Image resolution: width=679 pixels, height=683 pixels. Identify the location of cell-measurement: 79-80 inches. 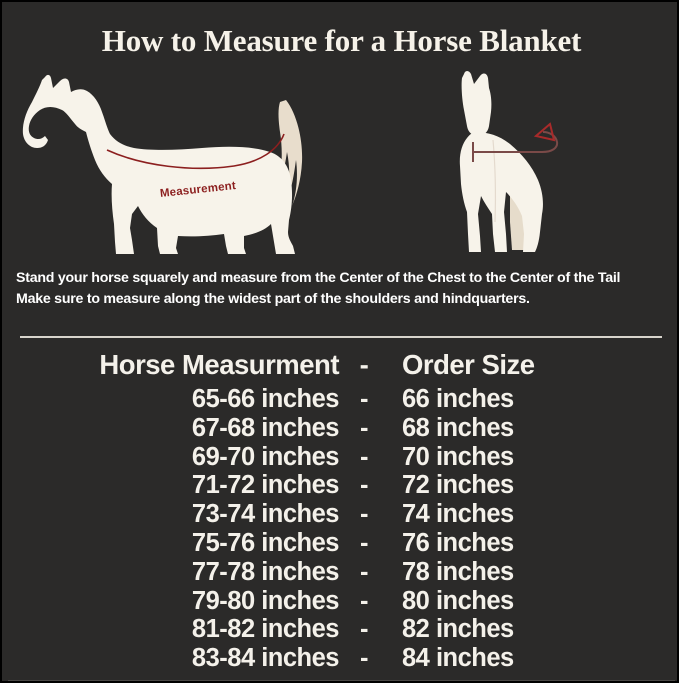
(265, 600).